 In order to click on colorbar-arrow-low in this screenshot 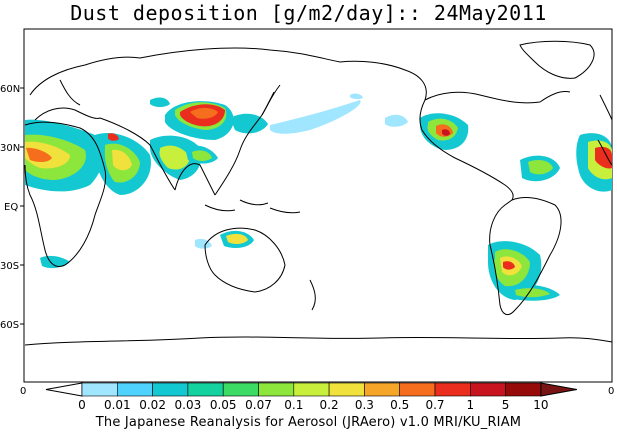, I will do `click(64, 389)`.